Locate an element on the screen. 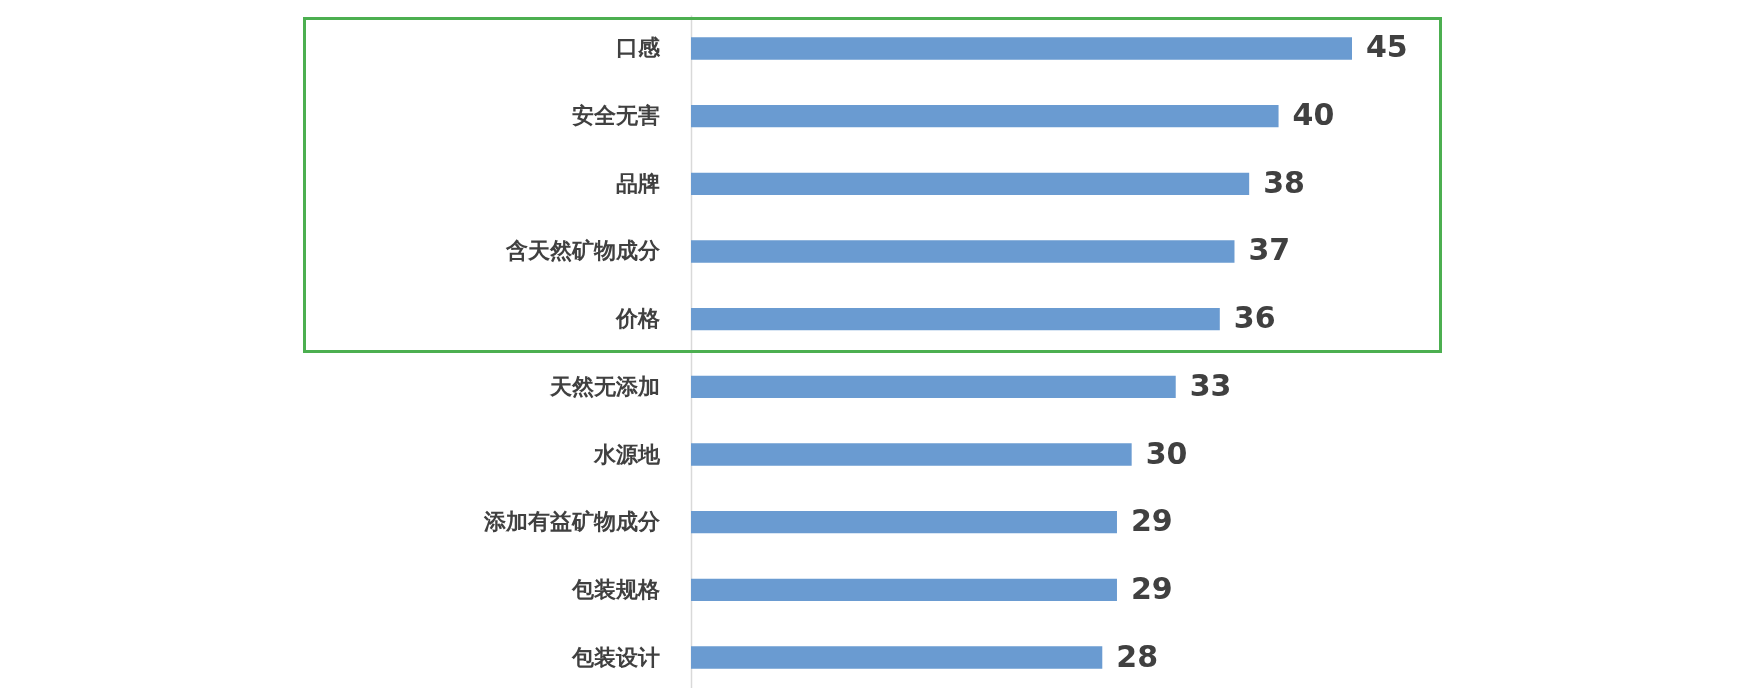  y-tick-label: 品牌 is located at coordinates (637, 183).